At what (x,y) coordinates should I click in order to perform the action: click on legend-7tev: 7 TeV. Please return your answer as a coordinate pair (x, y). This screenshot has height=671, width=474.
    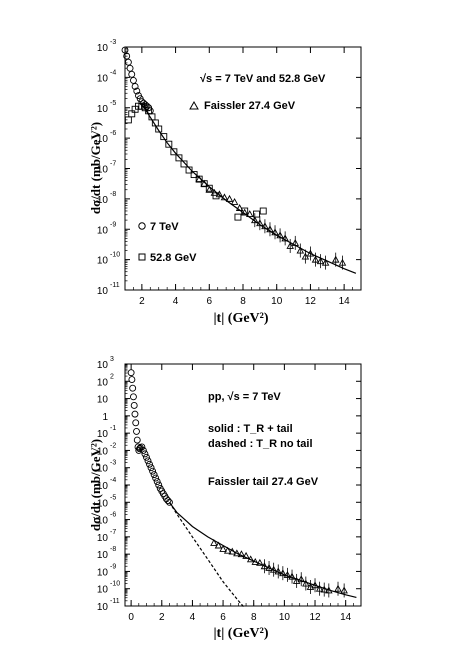
    Looking at the image, I should click on (158, 227).